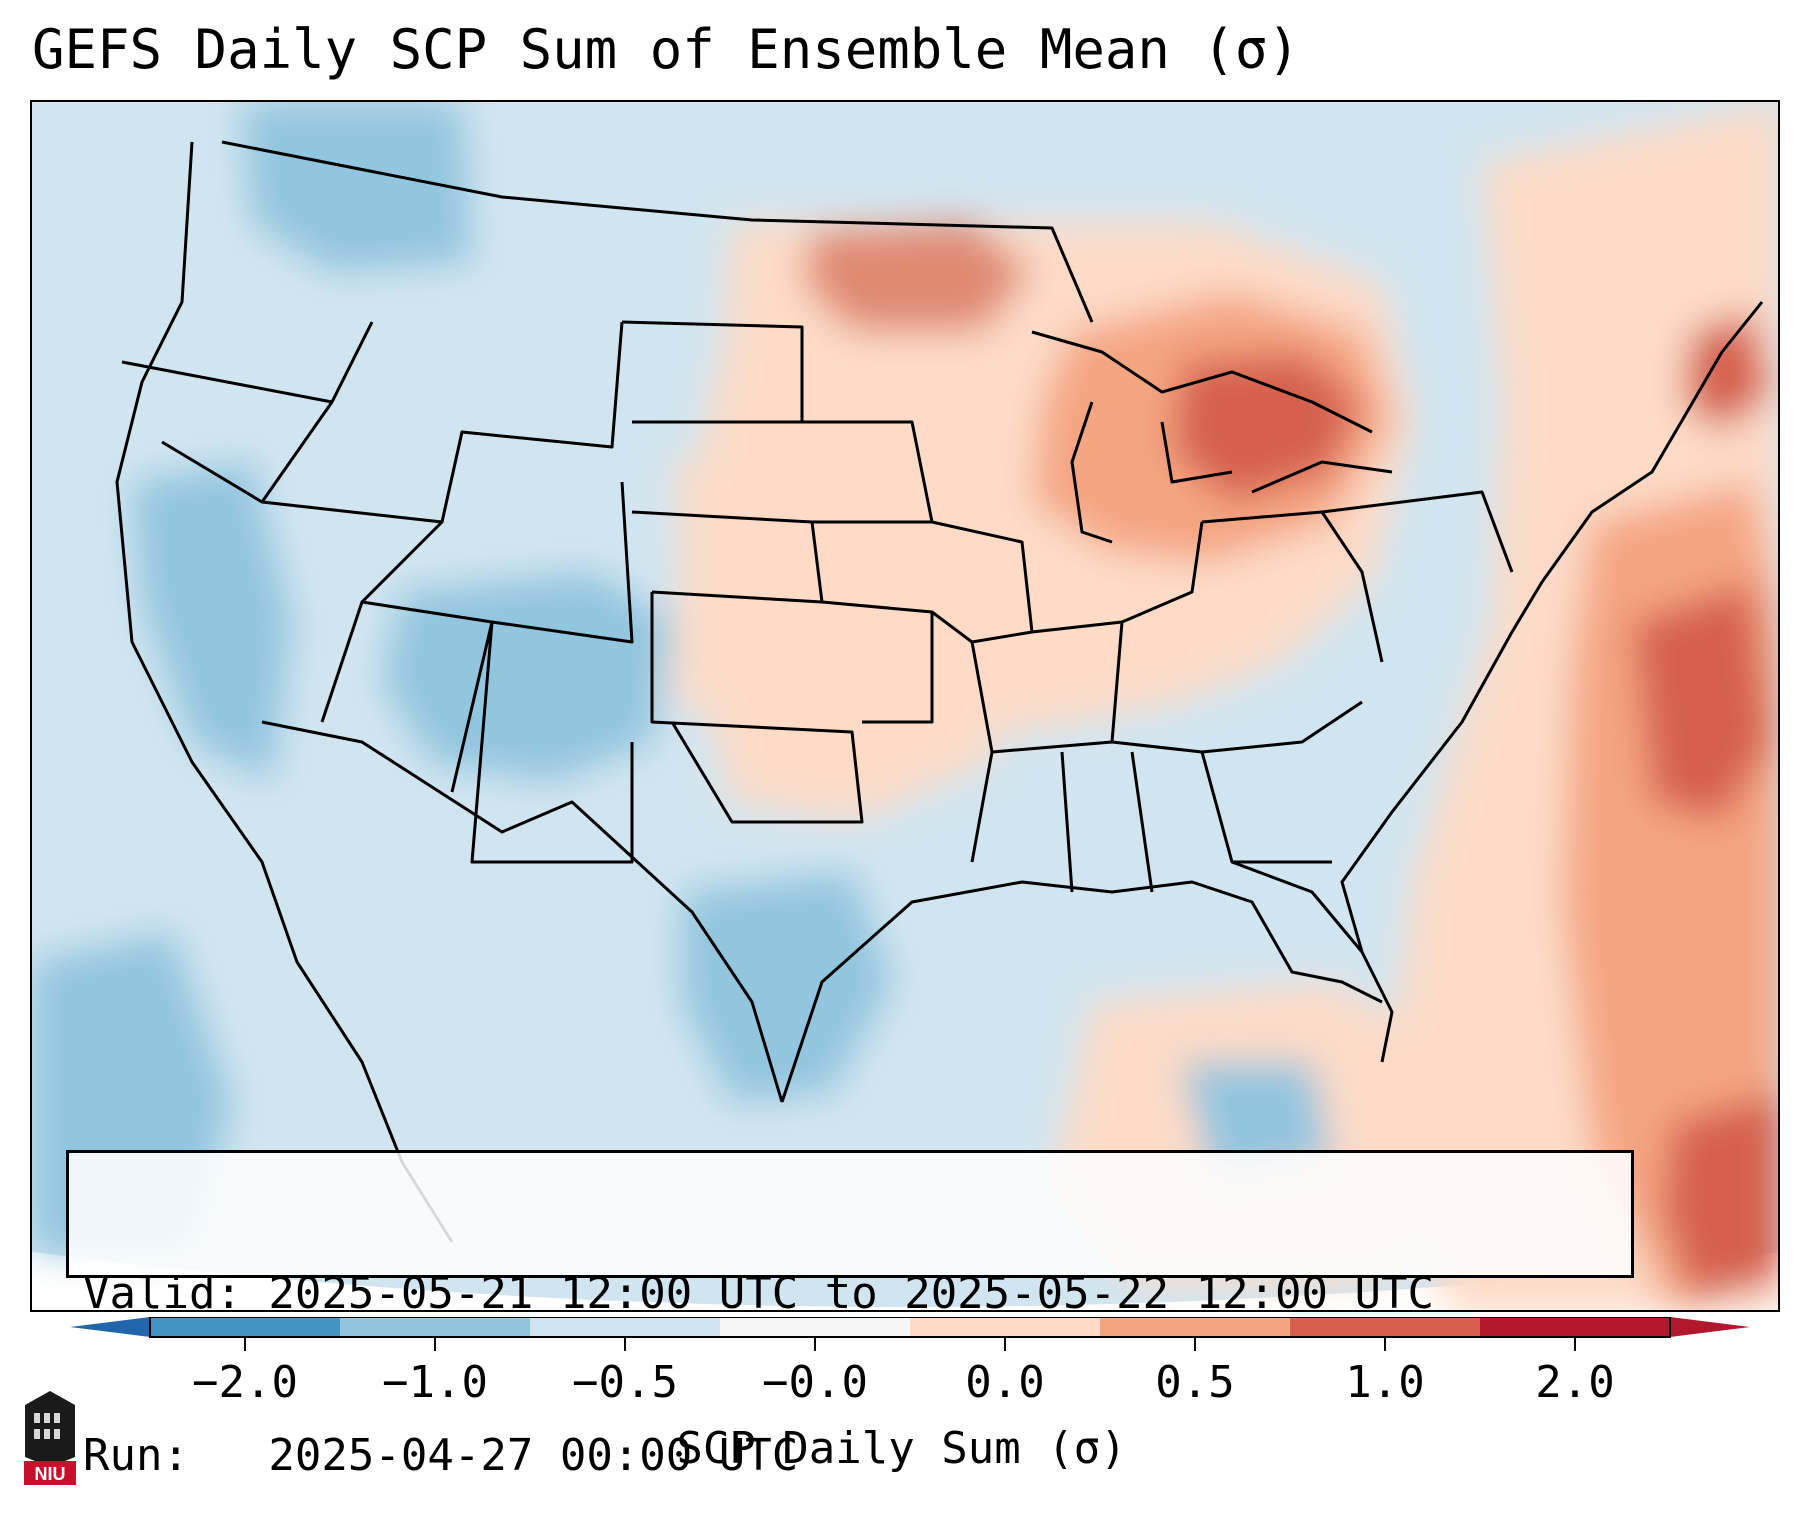 The width and height of the screenshot is (1803, 1537). I want to click on strong-region-atlantic-core, so click(1702, 702).